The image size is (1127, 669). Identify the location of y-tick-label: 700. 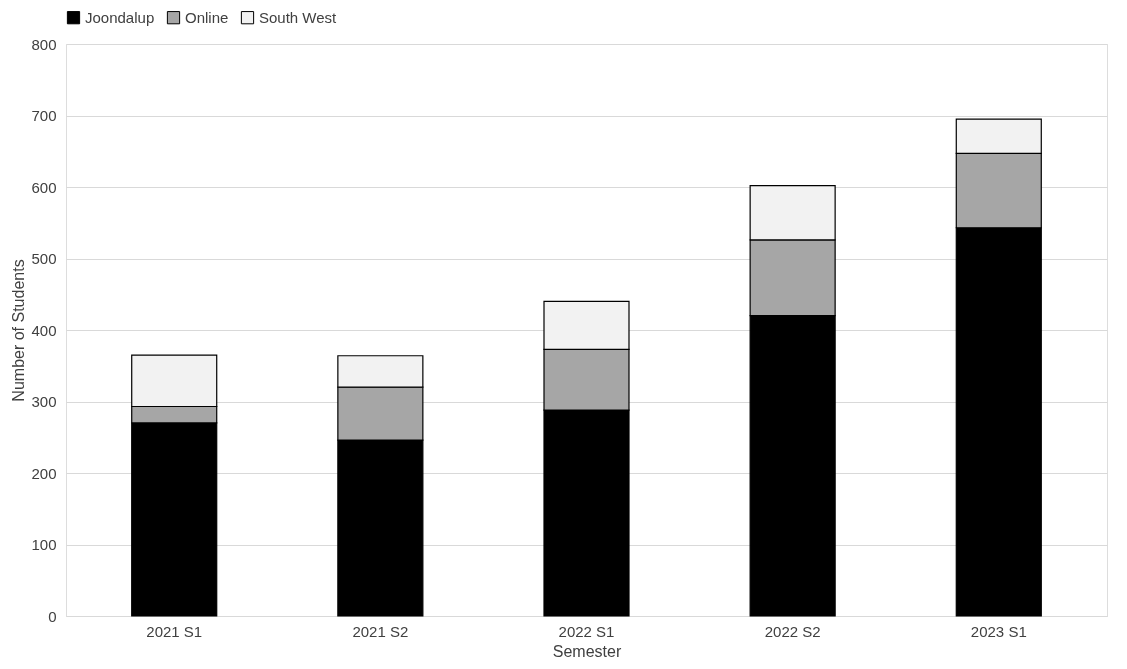
(44, 115).